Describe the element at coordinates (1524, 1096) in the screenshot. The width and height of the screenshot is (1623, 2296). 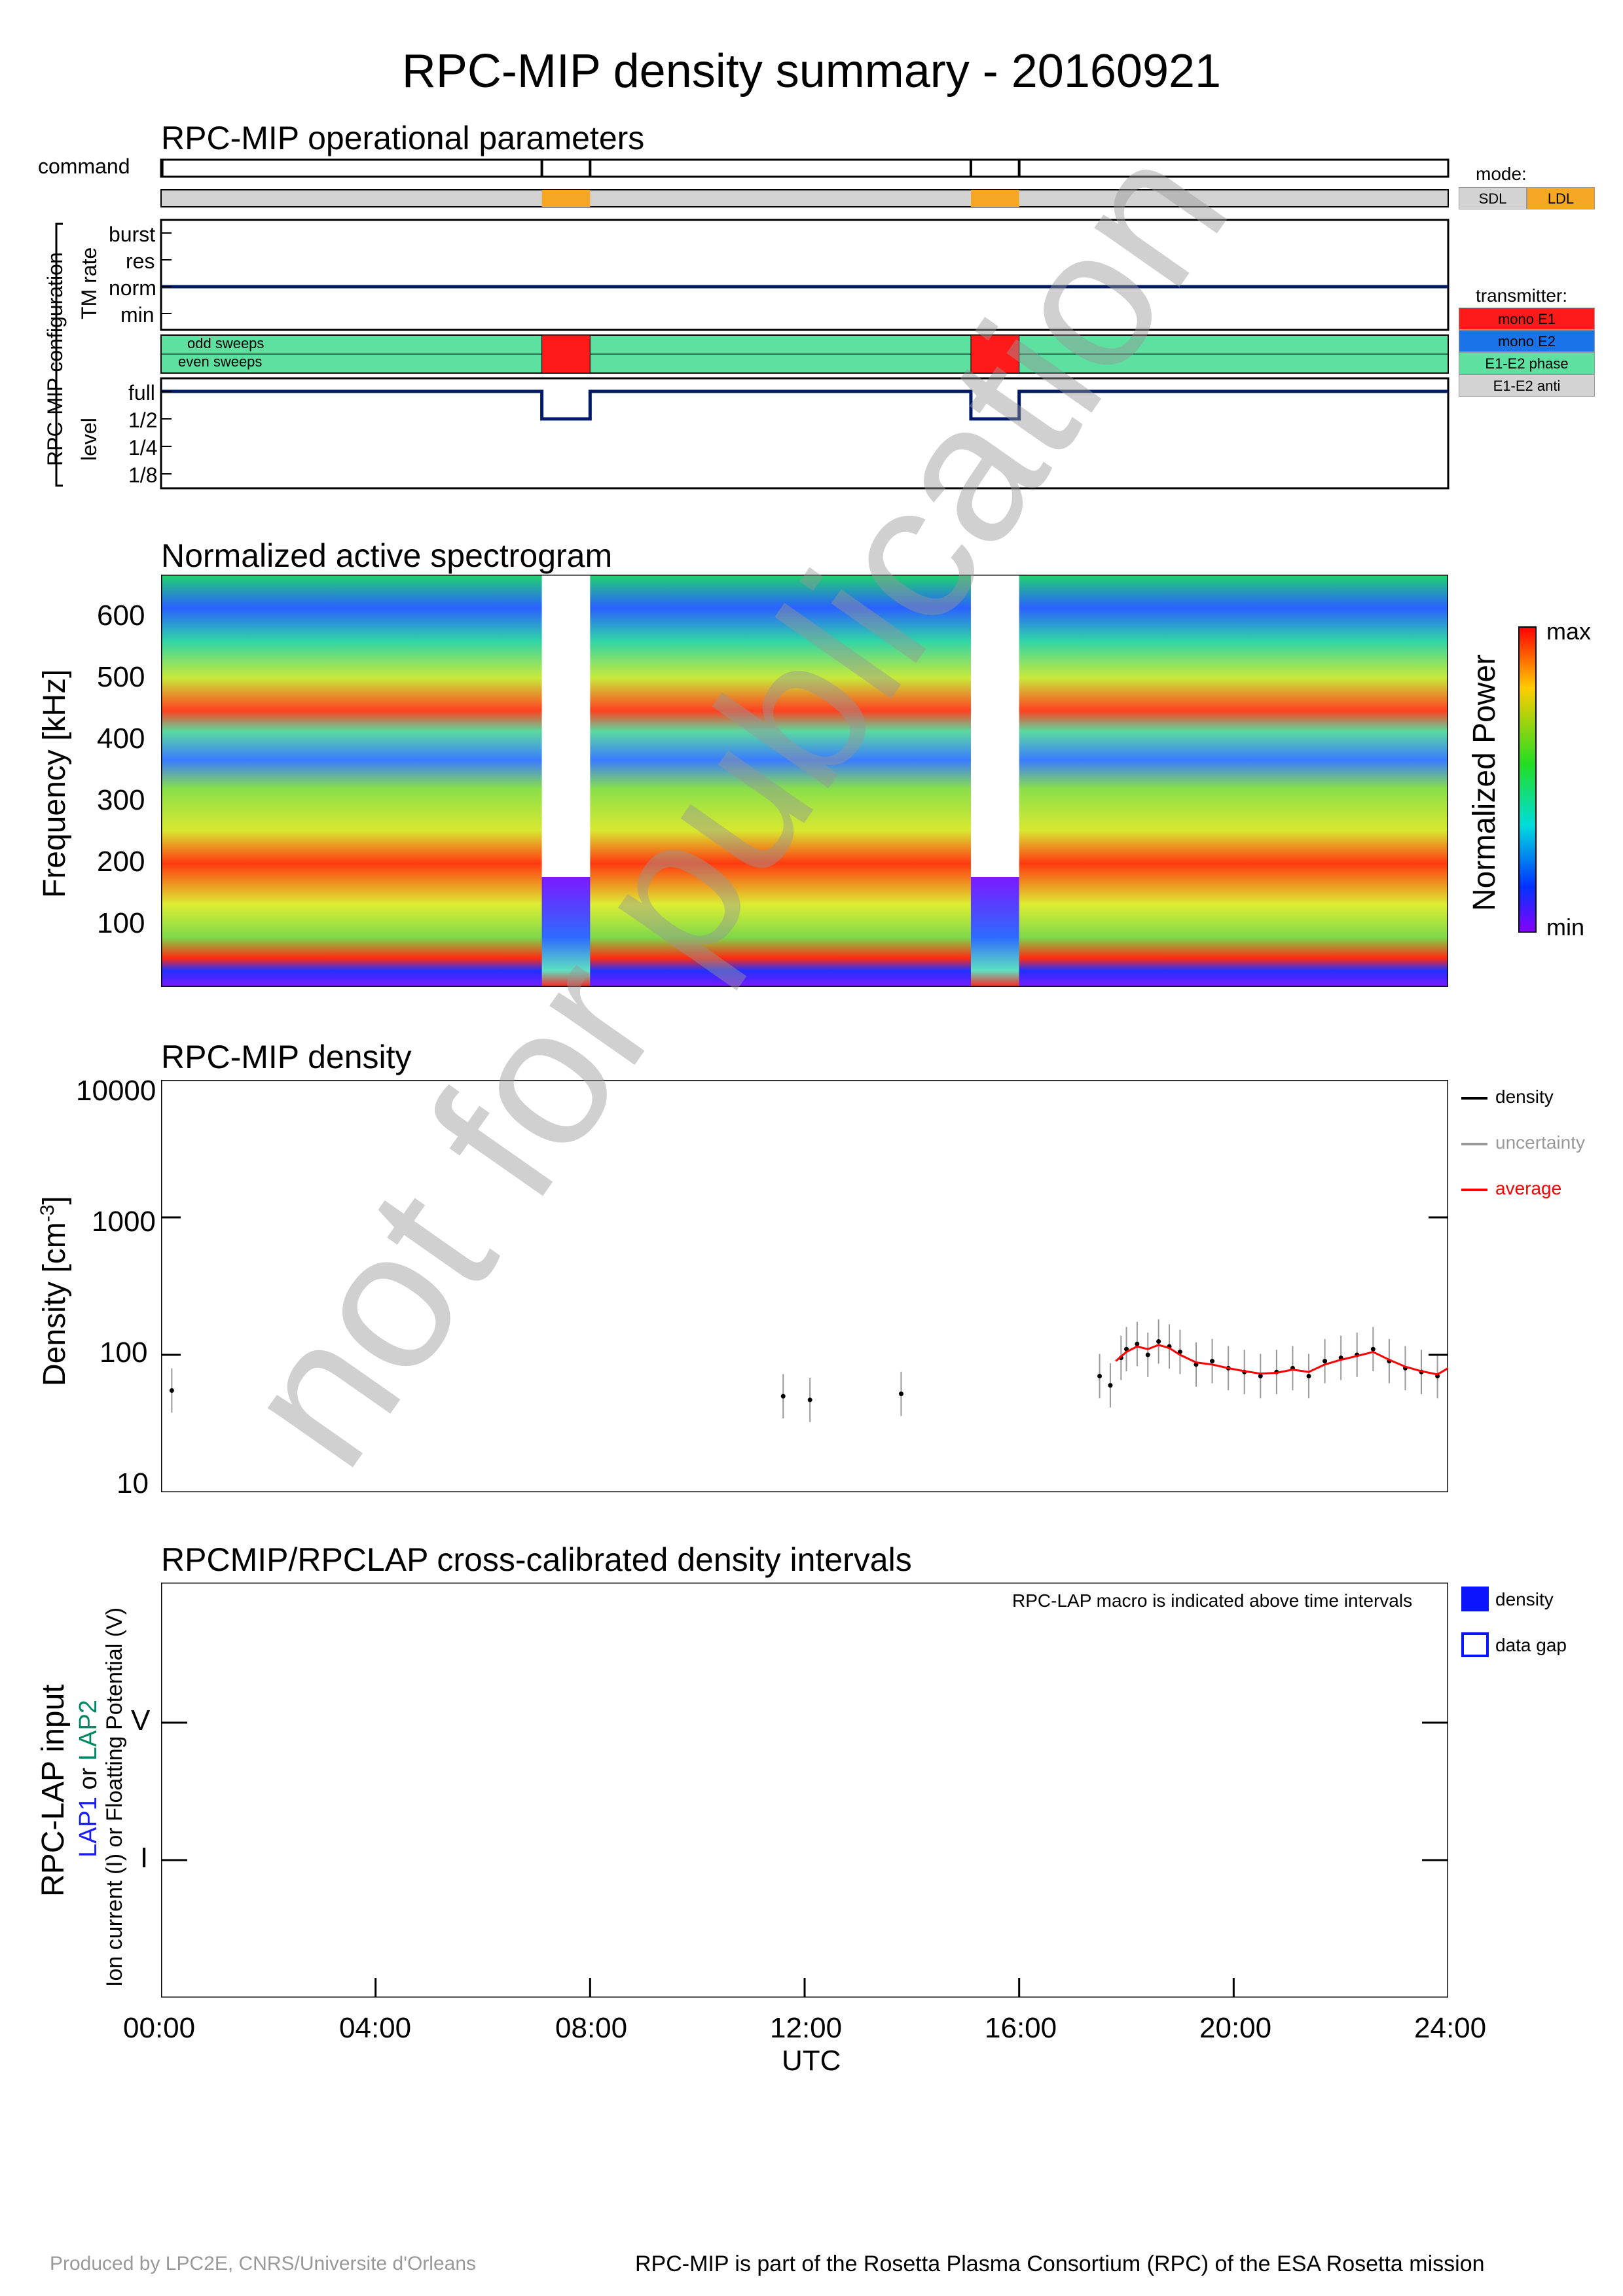
I see `legend-density-label: density` at that location.